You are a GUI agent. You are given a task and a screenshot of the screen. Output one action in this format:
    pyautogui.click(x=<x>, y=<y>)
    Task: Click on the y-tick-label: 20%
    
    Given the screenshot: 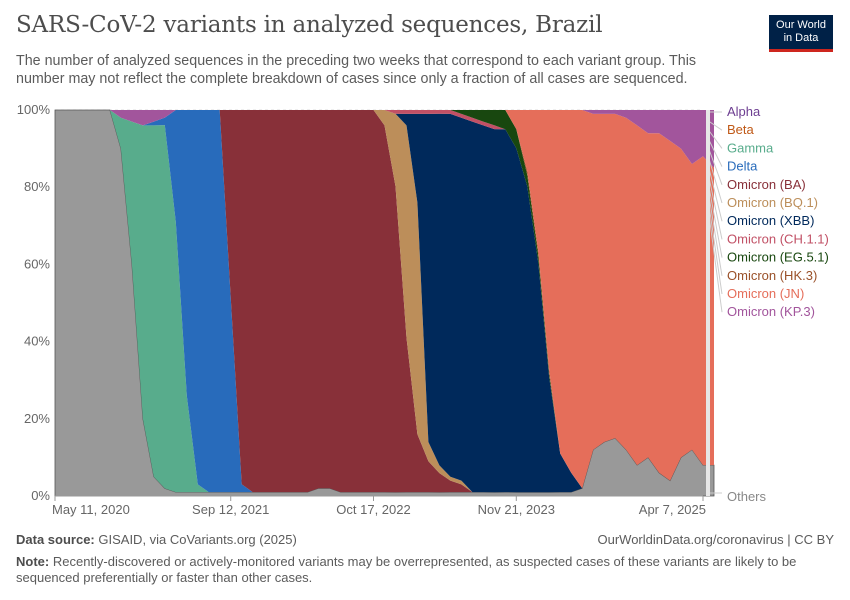 What is the action you would take?
    pyautogui.click(x=37, y=418)
    